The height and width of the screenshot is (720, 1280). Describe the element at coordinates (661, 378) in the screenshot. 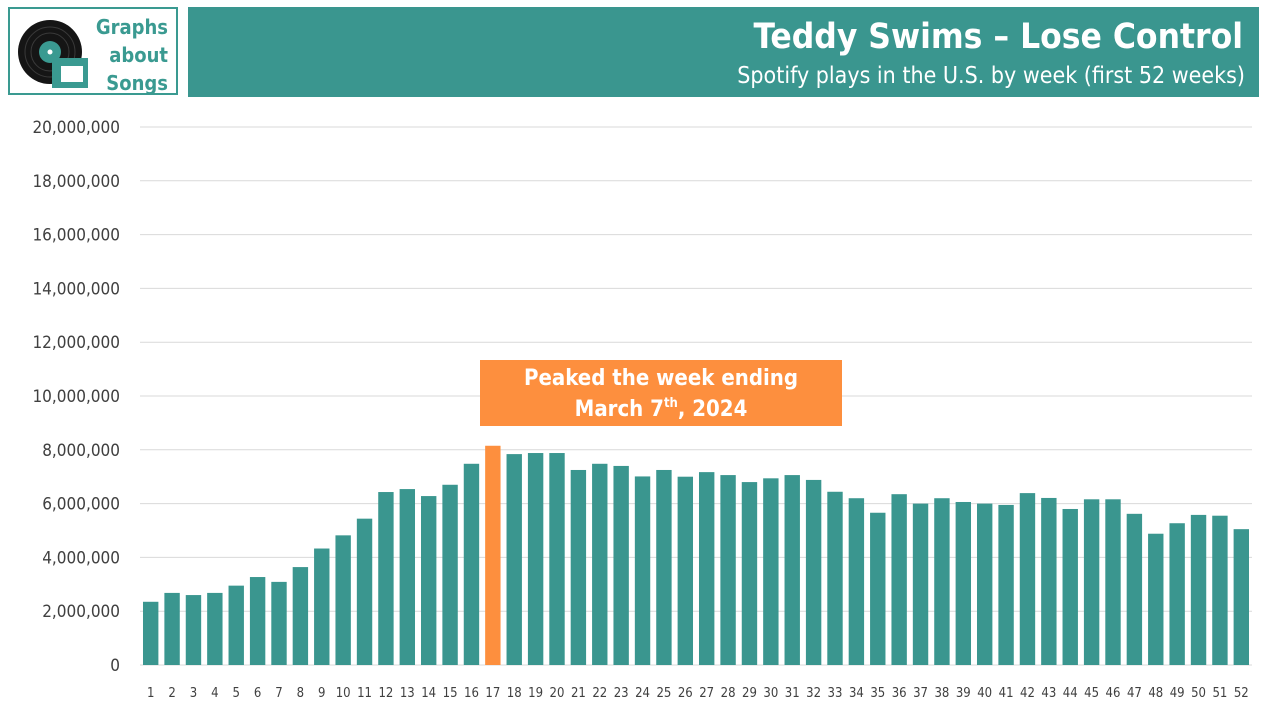

I see `peak-annotation-line1: Peaked the week ending` at that location.